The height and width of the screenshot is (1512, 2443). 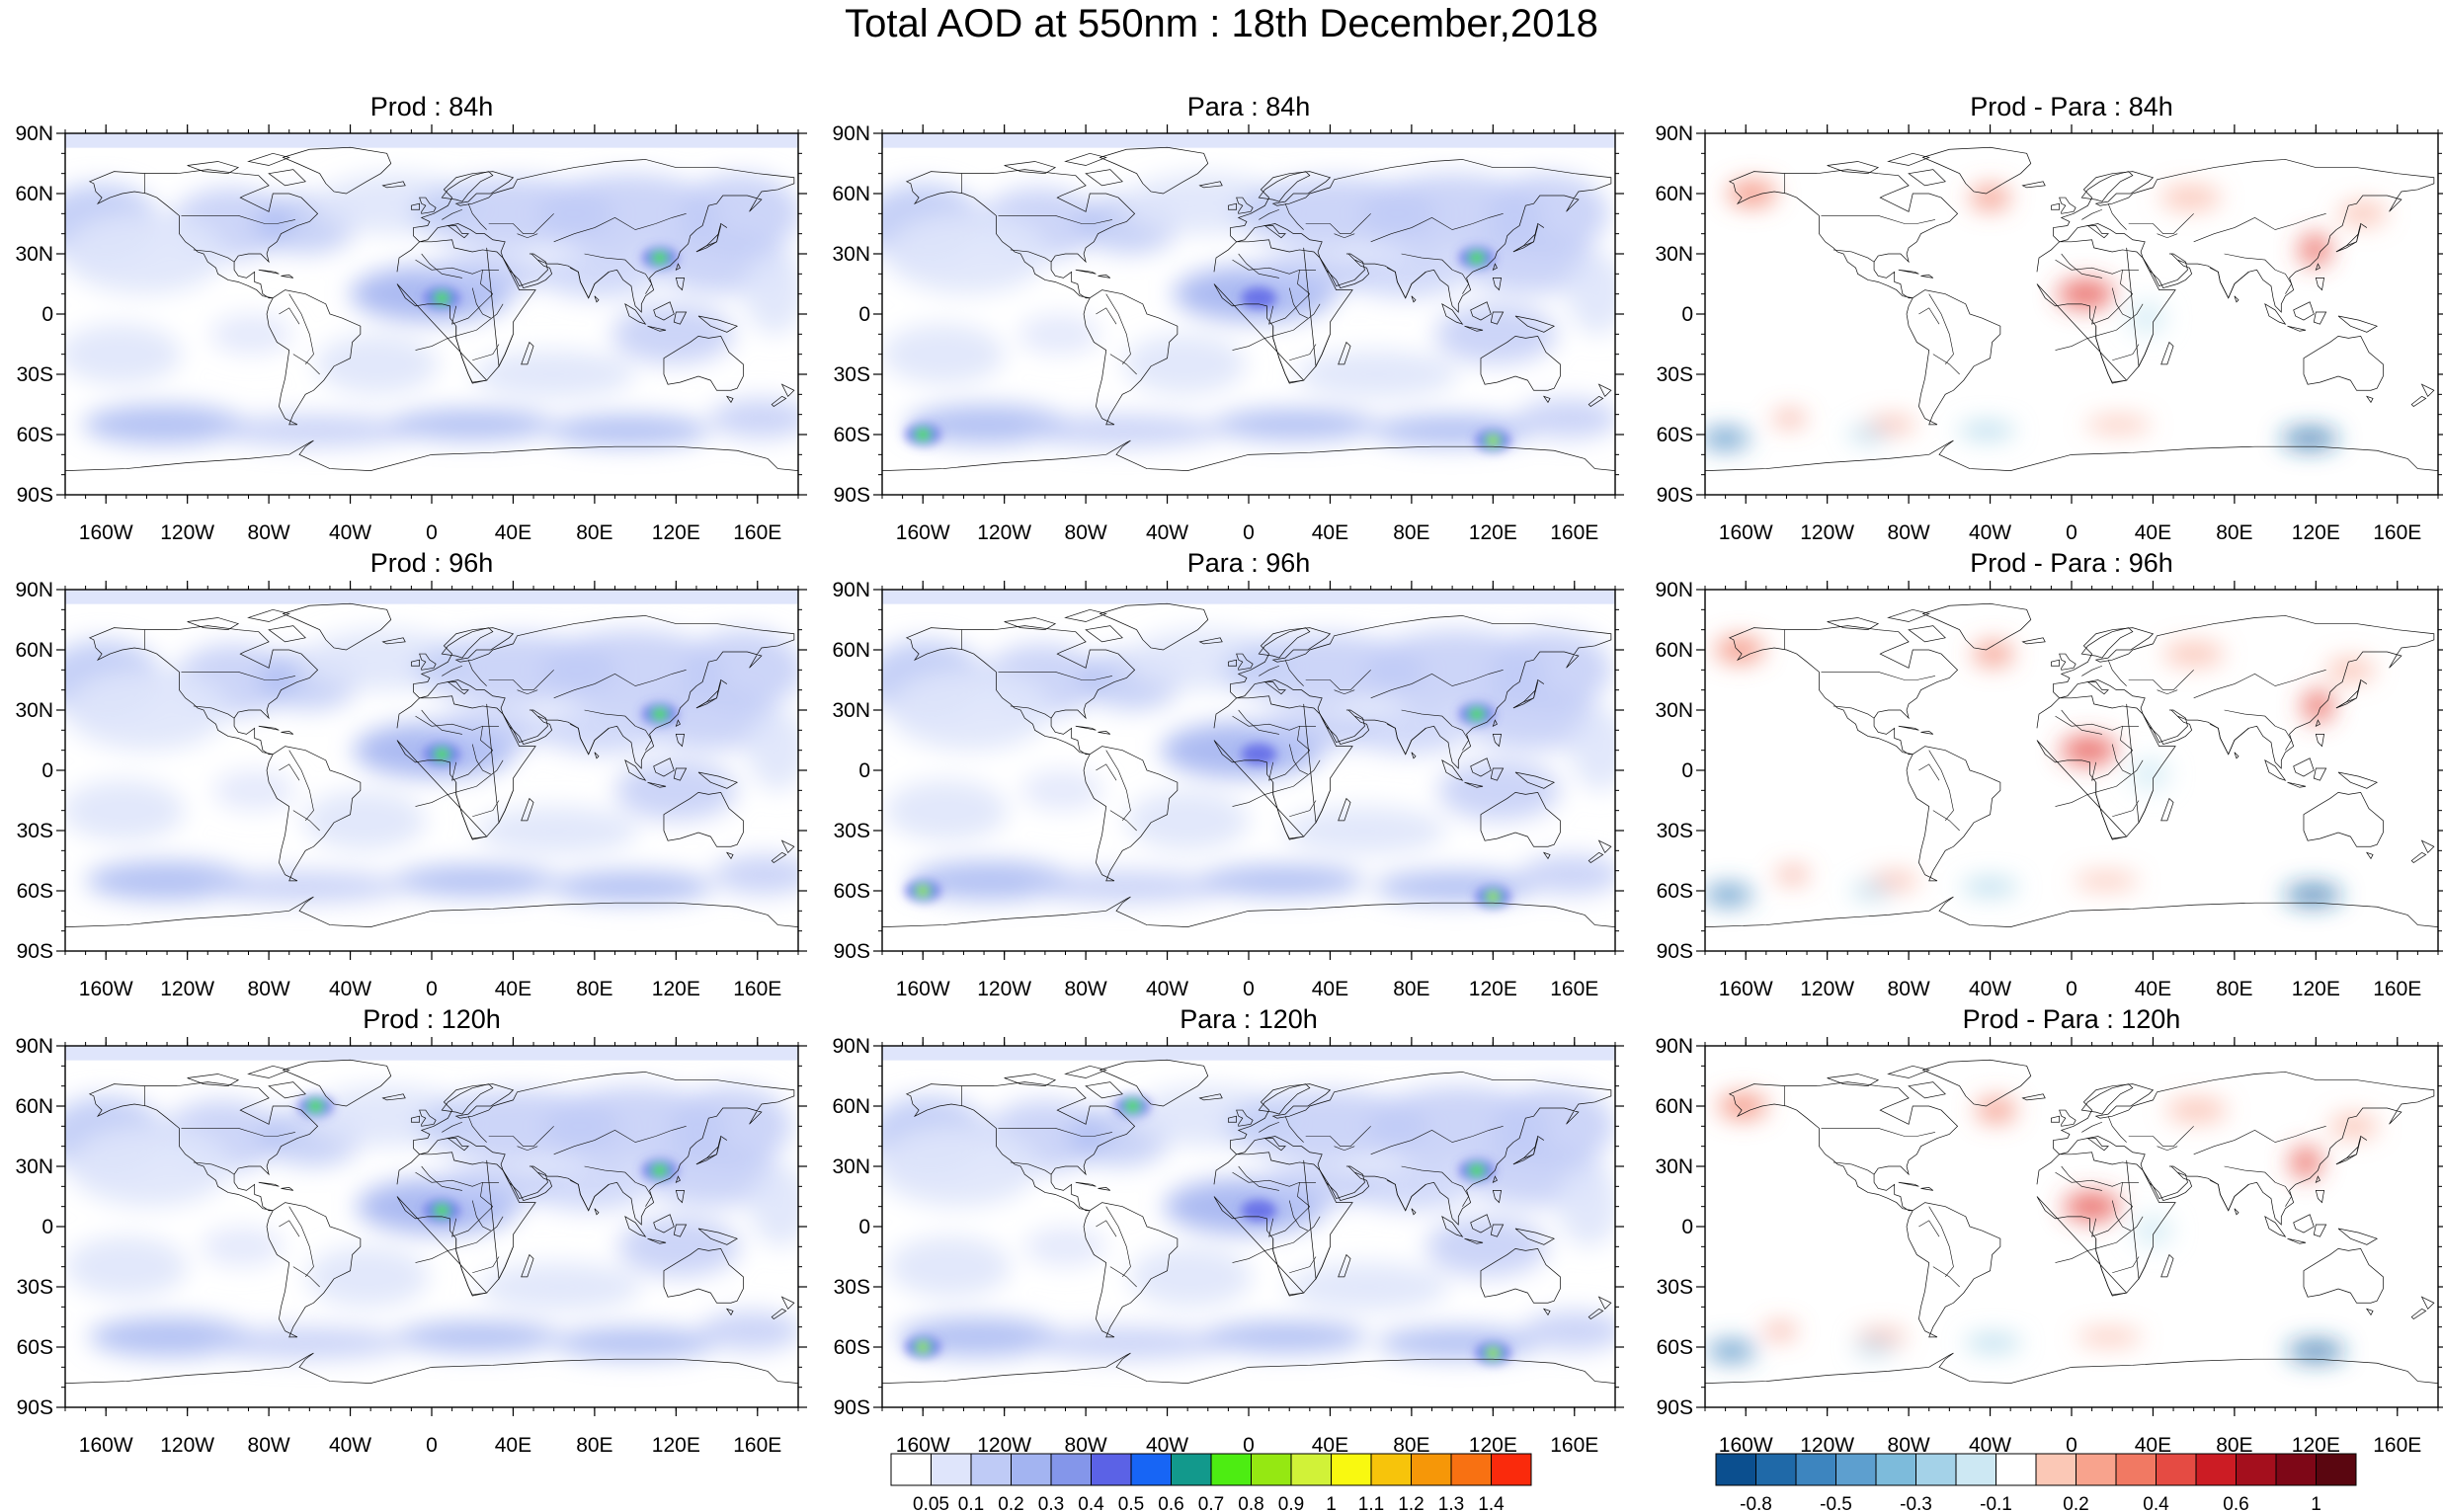 What do you see at coordinates (1259, 1211) in the screenshot?
I see `feature-halo` at bounding box center [1259, 1211].